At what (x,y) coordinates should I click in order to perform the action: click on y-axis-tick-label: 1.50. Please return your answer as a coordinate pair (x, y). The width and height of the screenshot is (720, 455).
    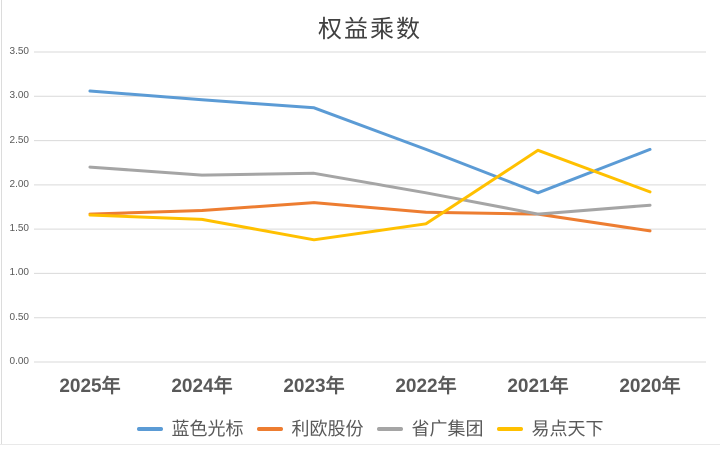
    Looking at the image, I should click on (19, 229).